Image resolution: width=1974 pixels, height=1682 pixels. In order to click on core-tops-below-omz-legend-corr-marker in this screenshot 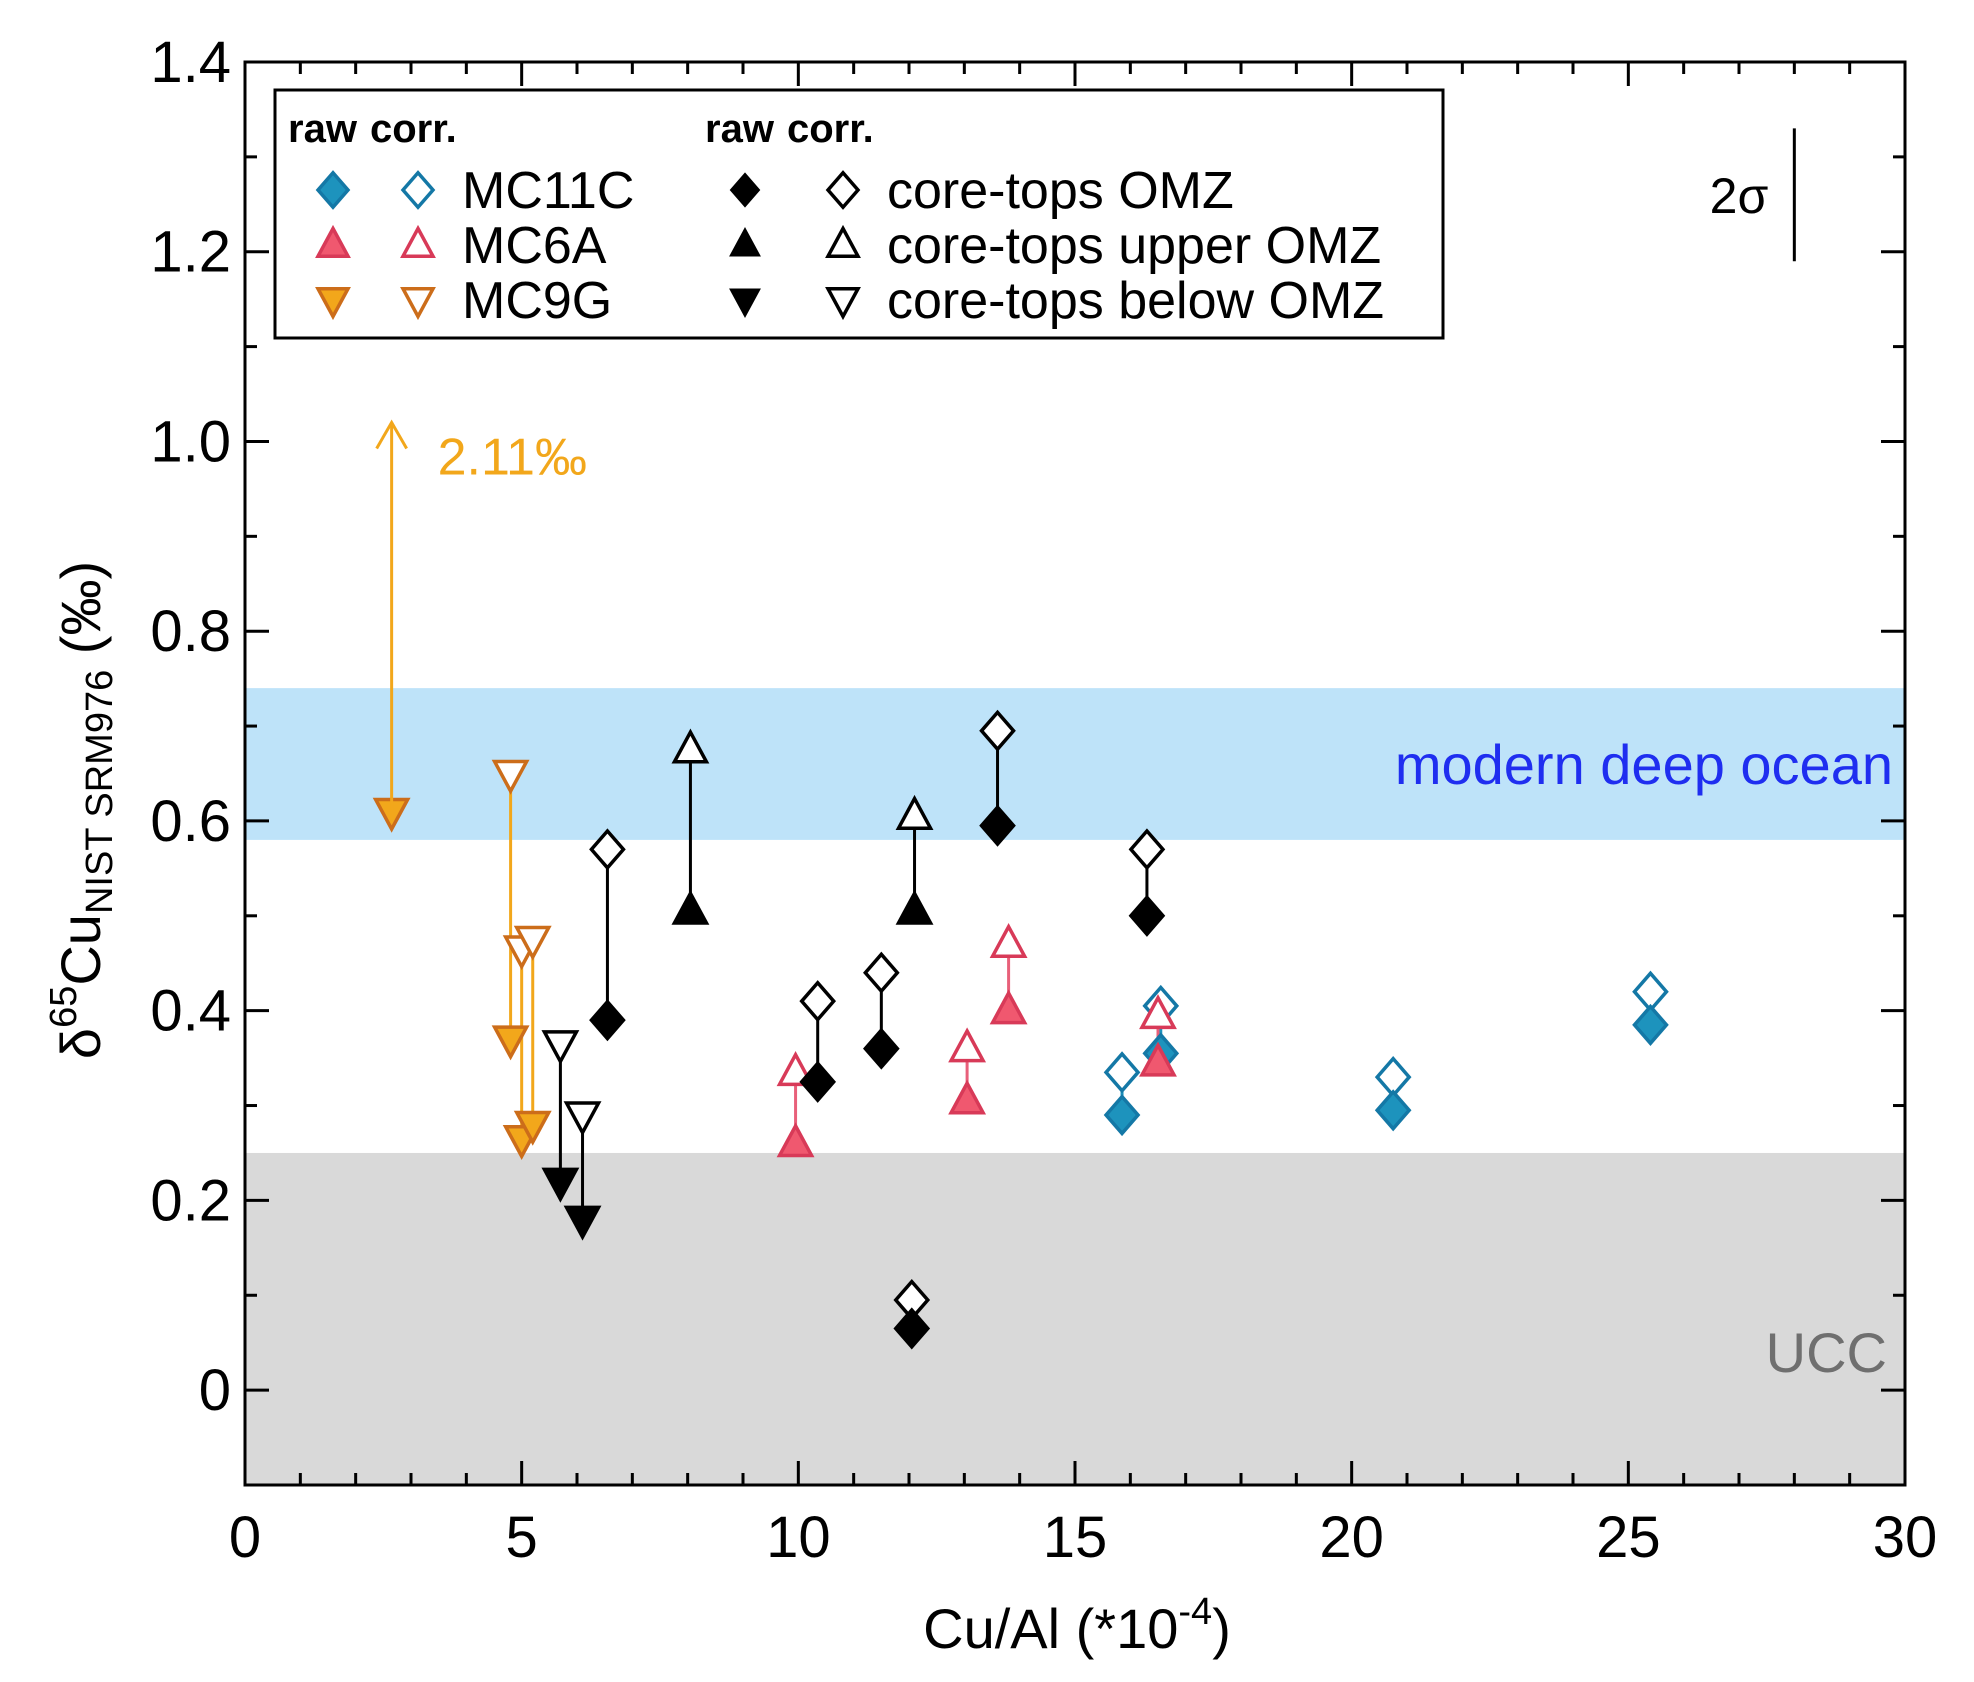, I will do `click(843, 304)`.